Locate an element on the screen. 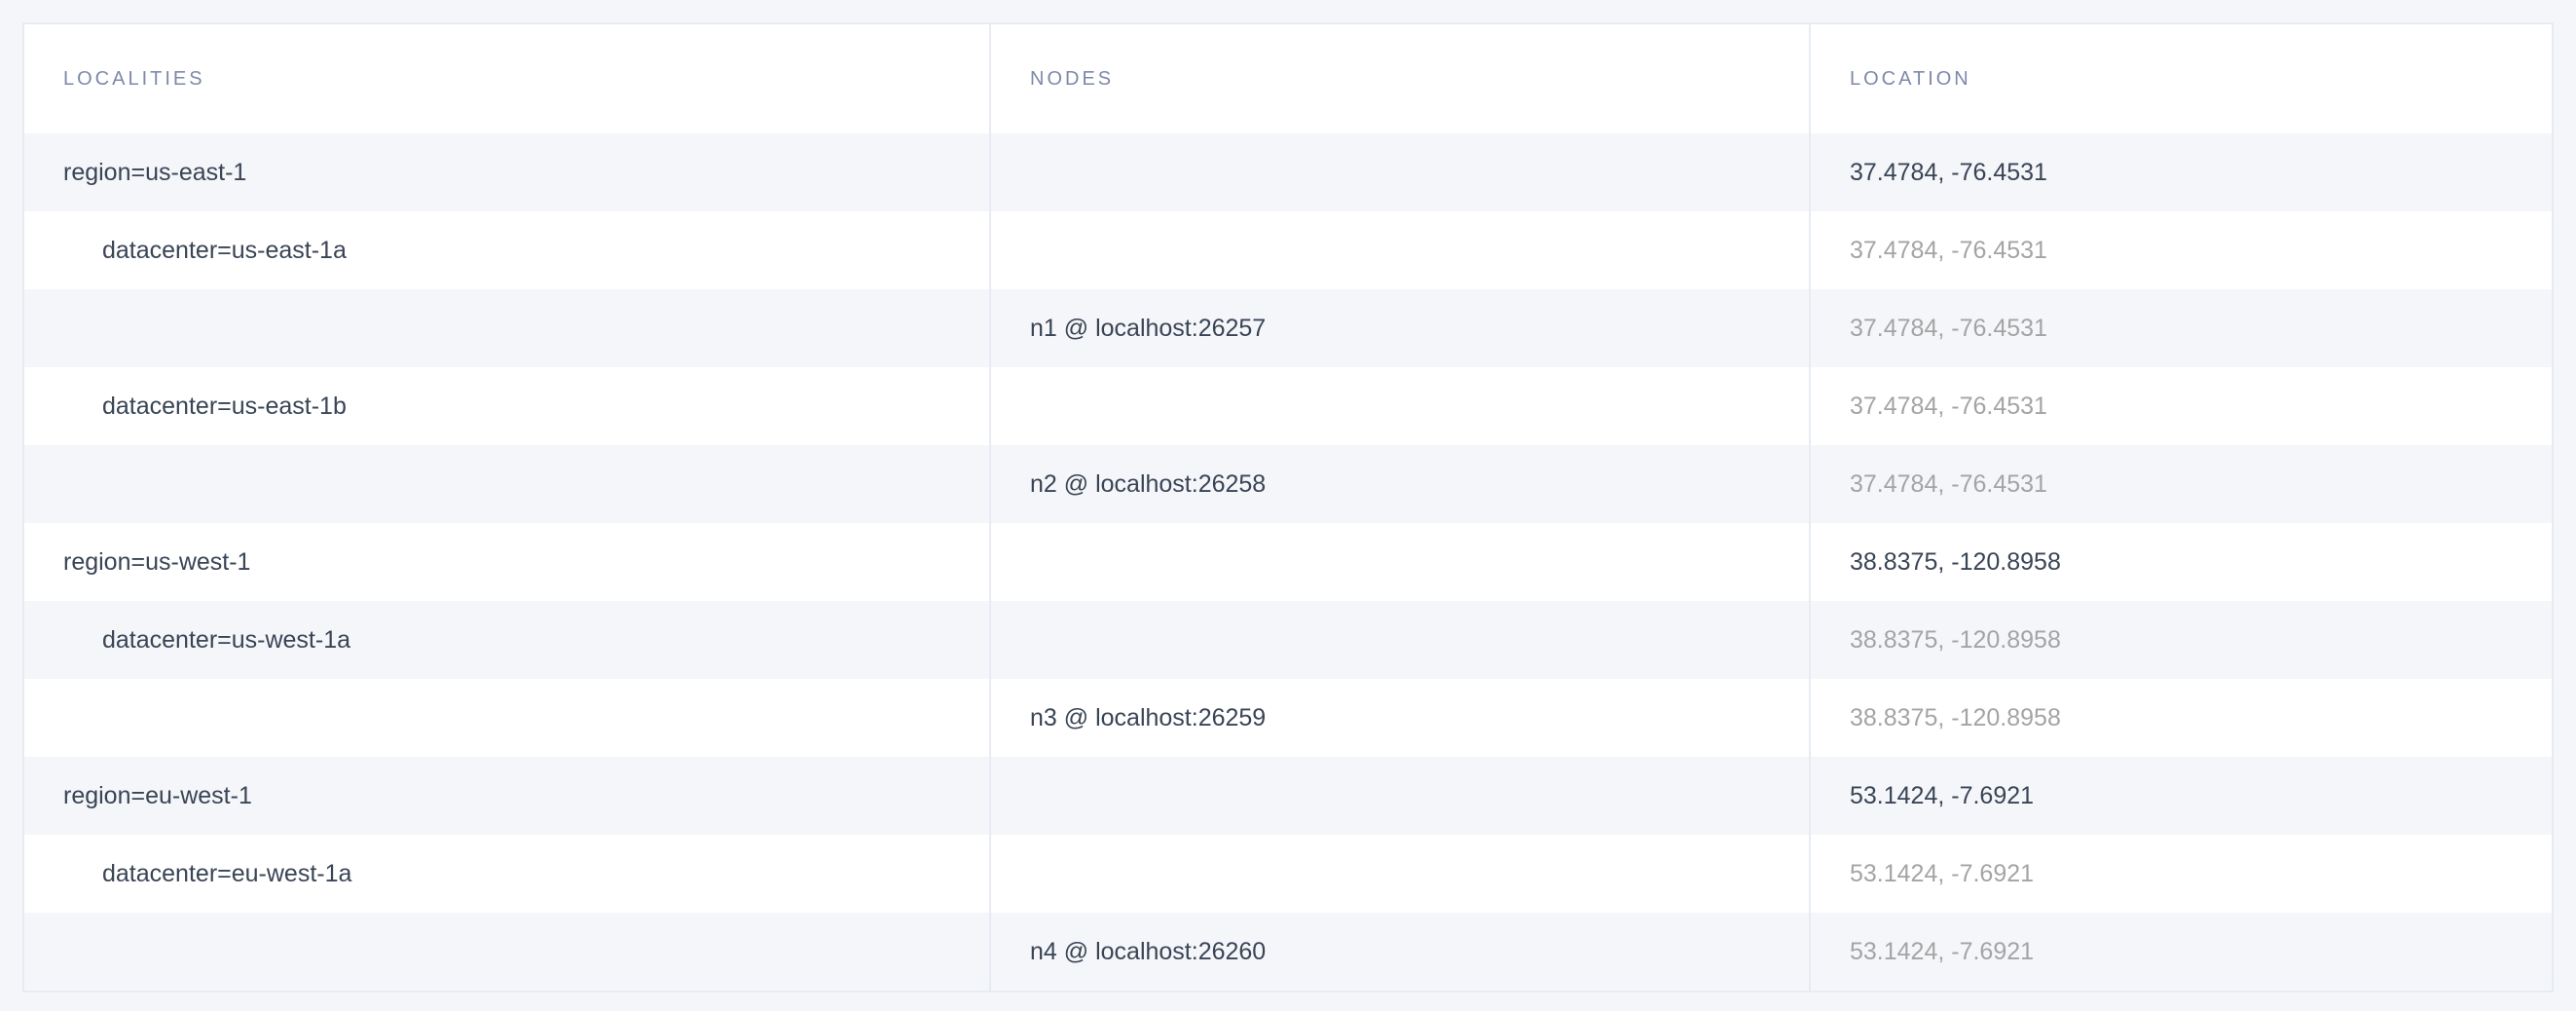  table-row: n2 @ localhost:26258 37.4784, -76.4531 is located at coordinates (1288, 484).